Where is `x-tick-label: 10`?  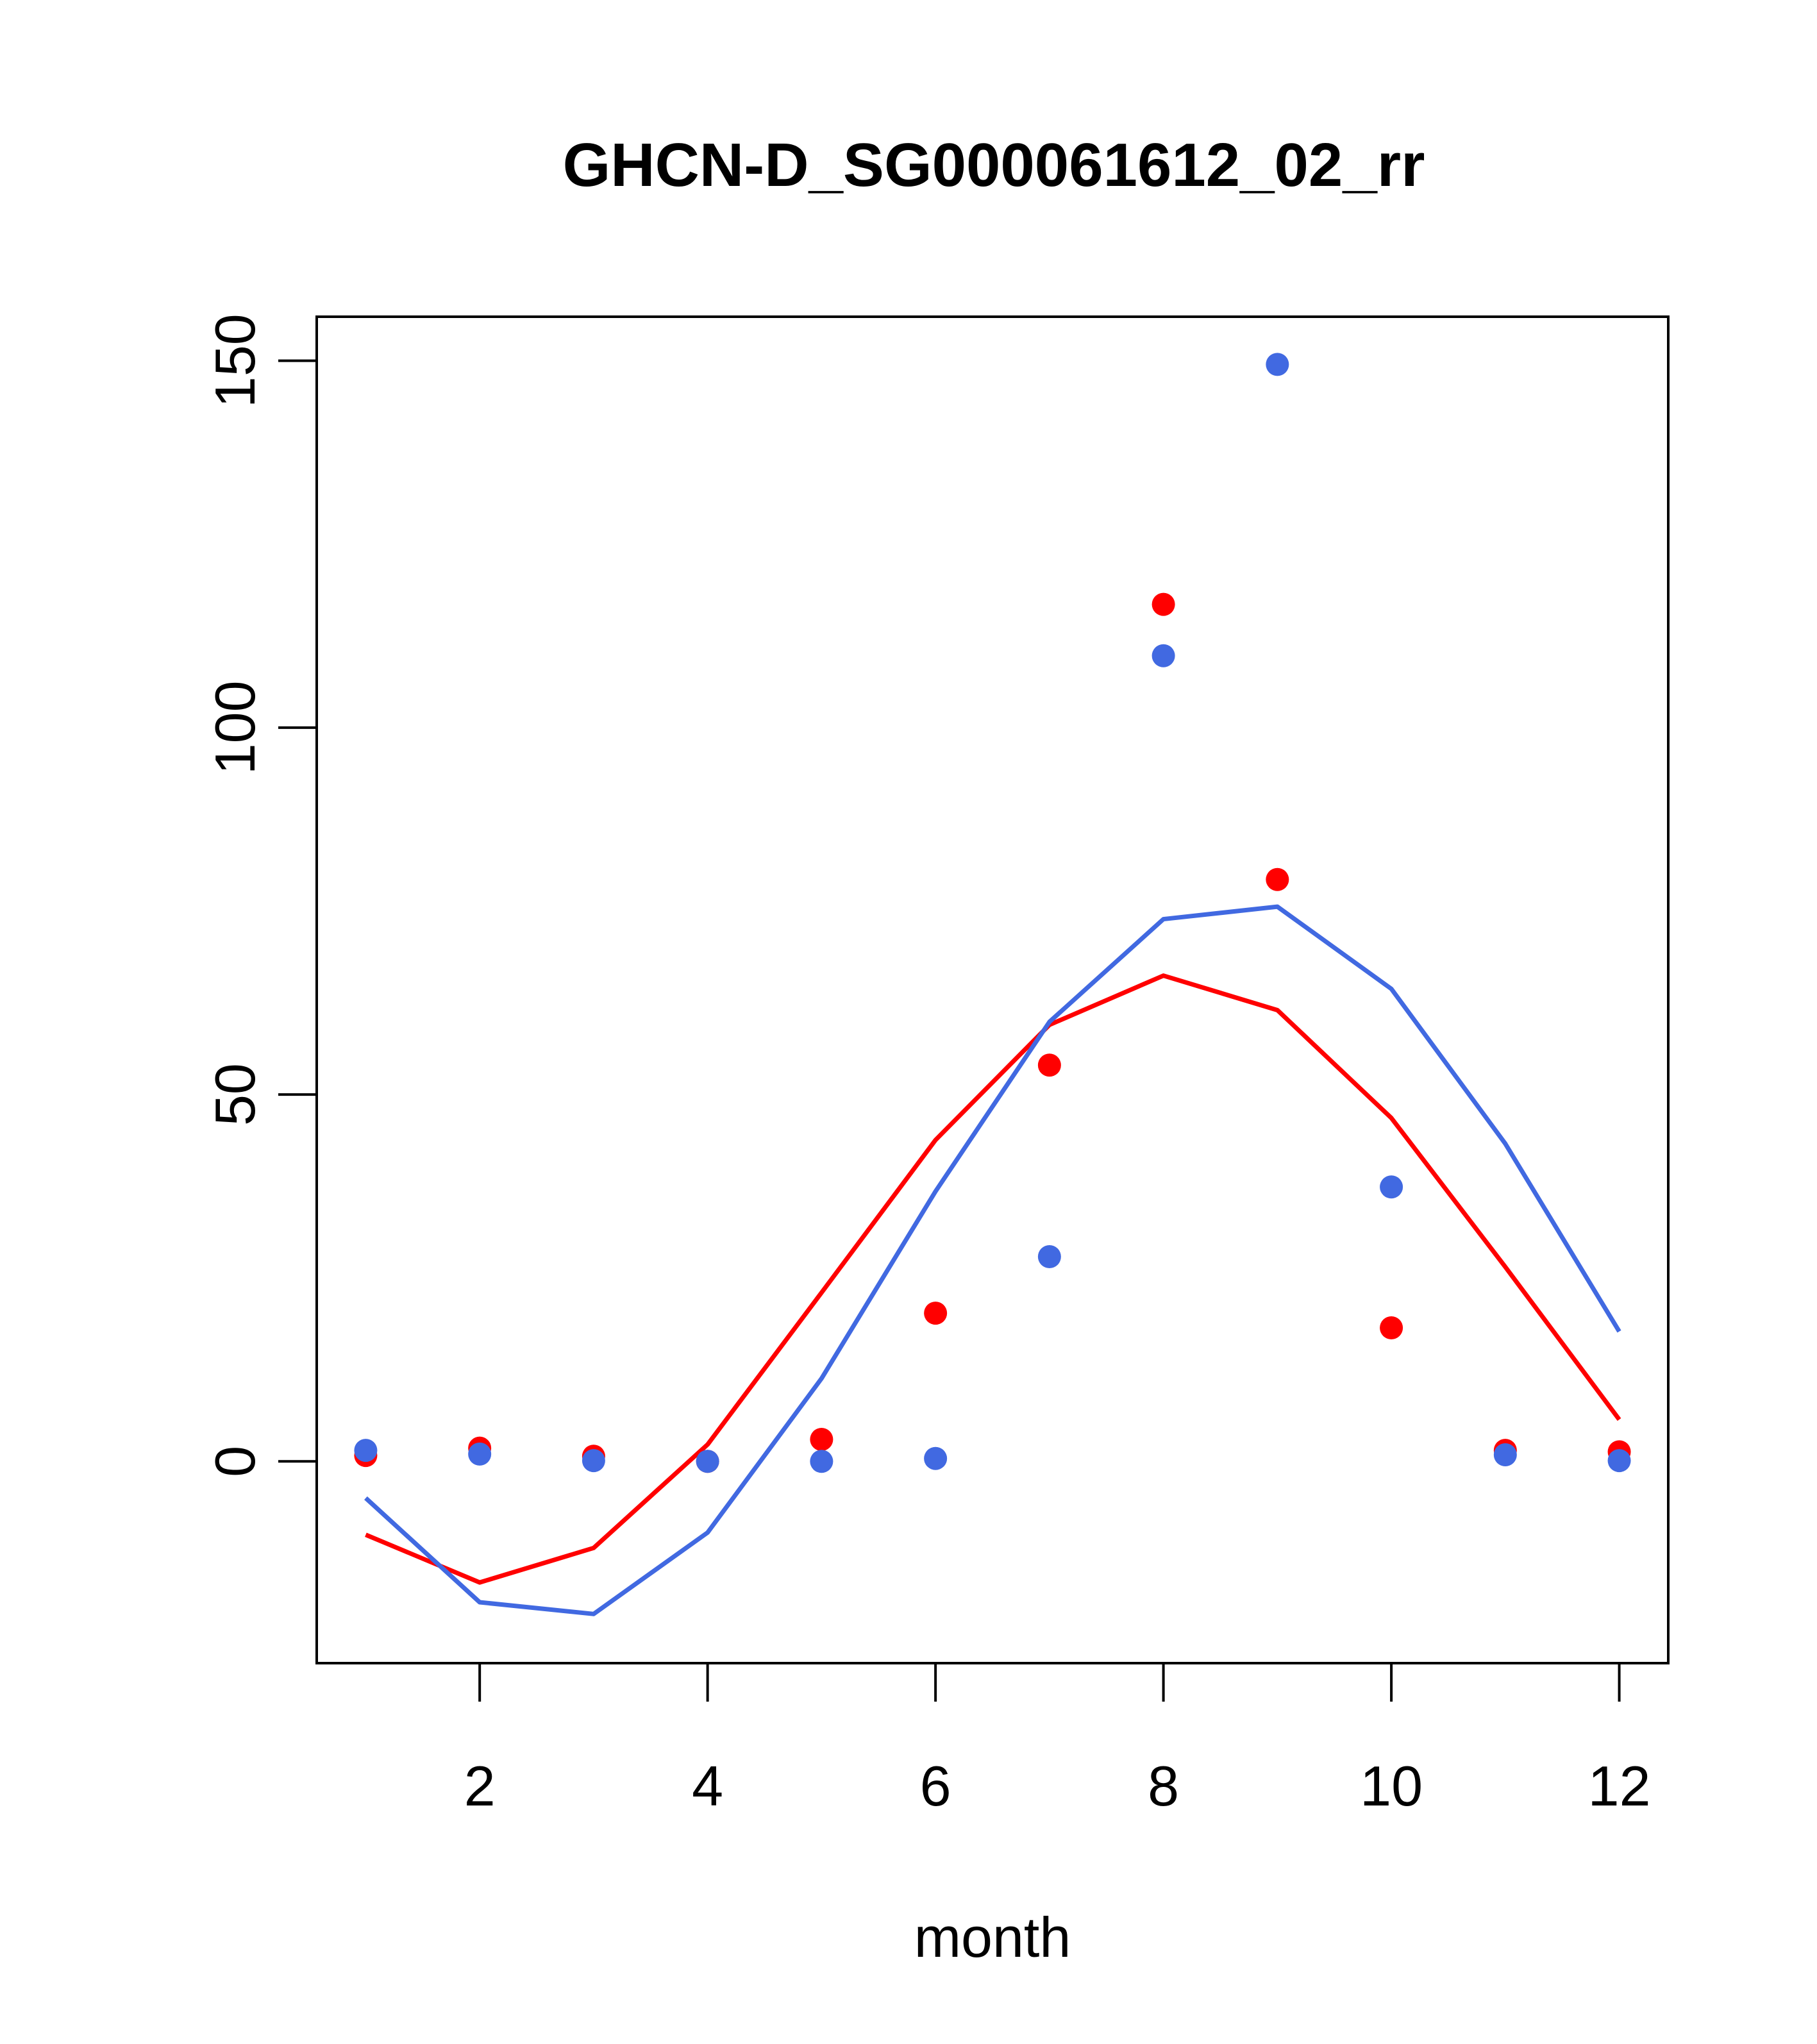
x-tick-label: 10 is located at coordinates (1392, 1786).